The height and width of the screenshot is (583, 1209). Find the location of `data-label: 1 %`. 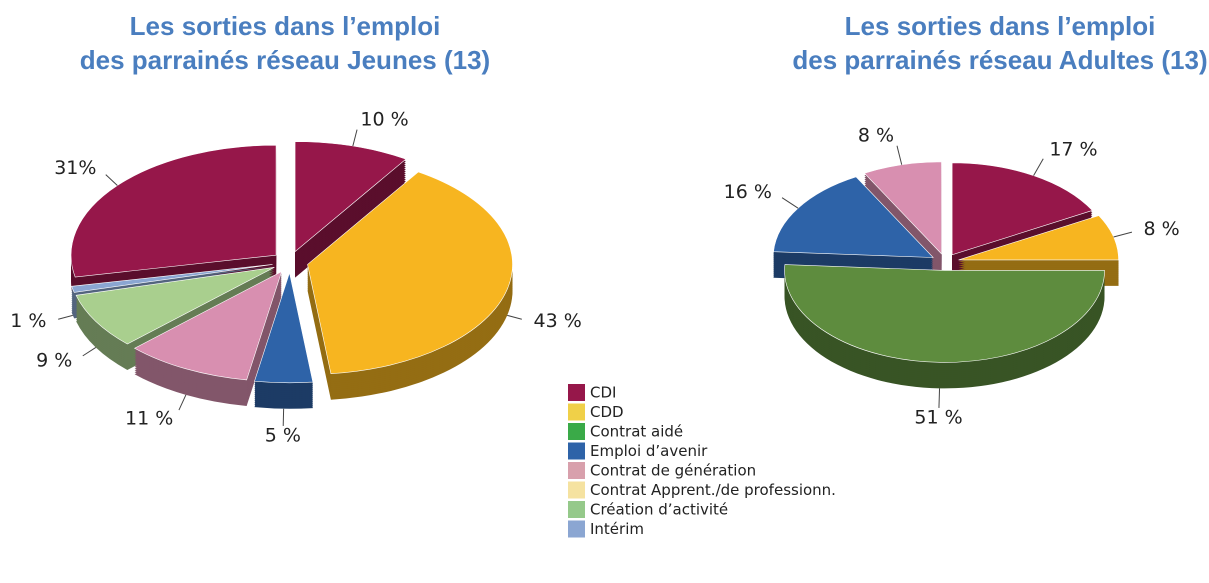

data-label: 1 % is located at coordinates (28, 321).